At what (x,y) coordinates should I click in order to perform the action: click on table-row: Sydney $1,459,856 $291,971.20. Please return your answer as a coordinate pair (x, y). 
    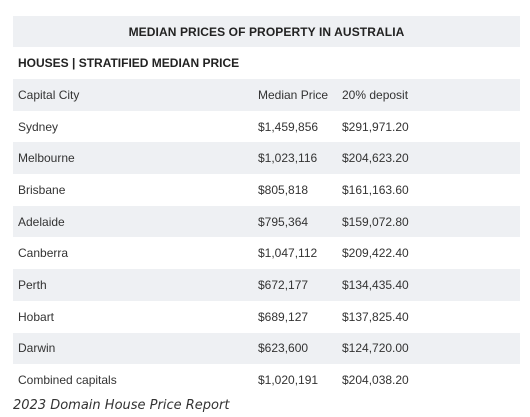
    Looking at the image, I should click on (266, 127).